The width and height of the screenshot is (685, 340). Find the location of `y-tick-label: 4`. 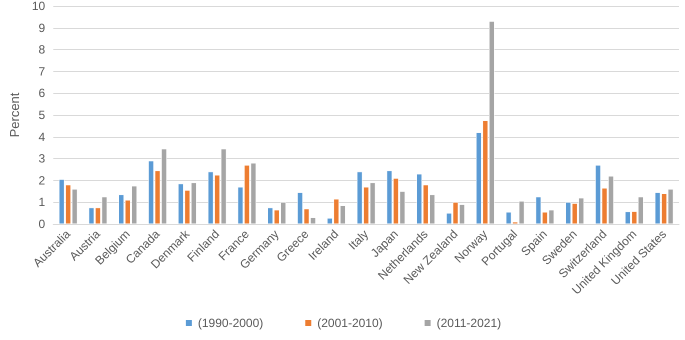

y-tick-label: 4 is located at coordinates (42, 137).